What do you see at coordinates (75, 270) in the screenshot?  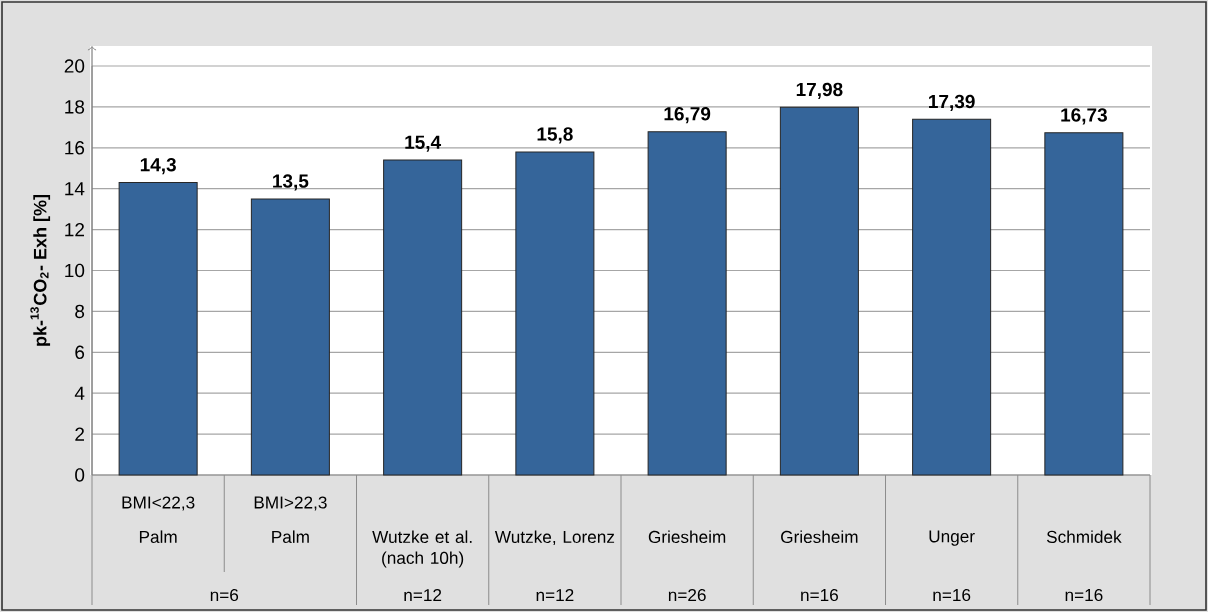 I see `y-tick-label: 10` at bounding box center [75, 270].